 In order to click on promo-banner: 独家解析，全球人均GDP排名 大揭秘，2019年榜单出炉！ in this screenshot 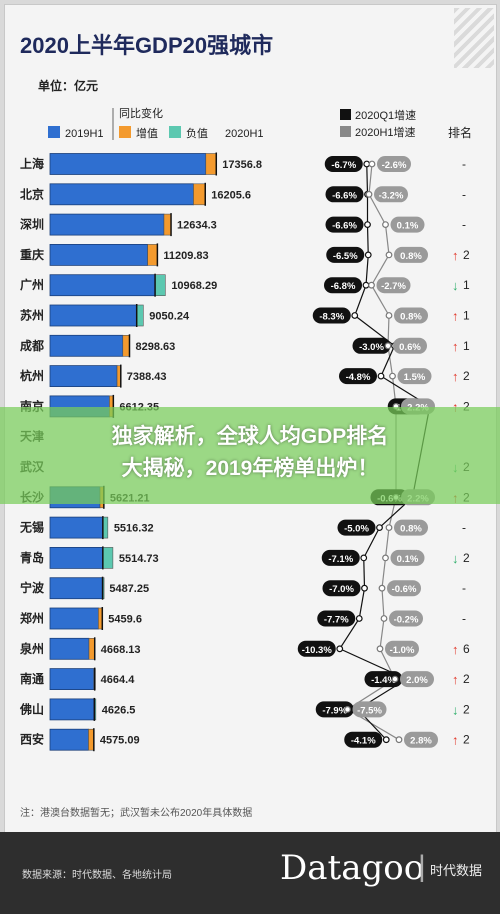, I will do `click(250, 455)`.